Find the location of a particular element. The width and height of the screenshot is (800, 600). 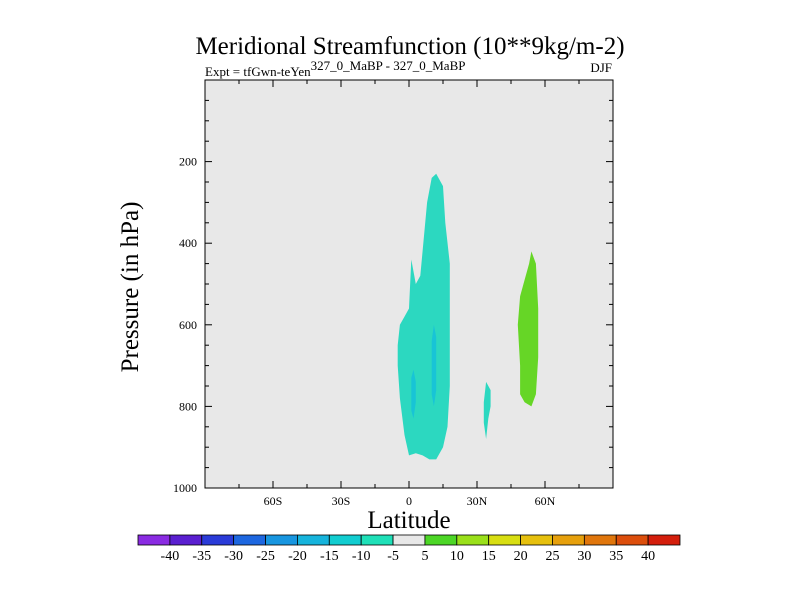

colorbar-label: -25 is located at coordinates (265, 556).